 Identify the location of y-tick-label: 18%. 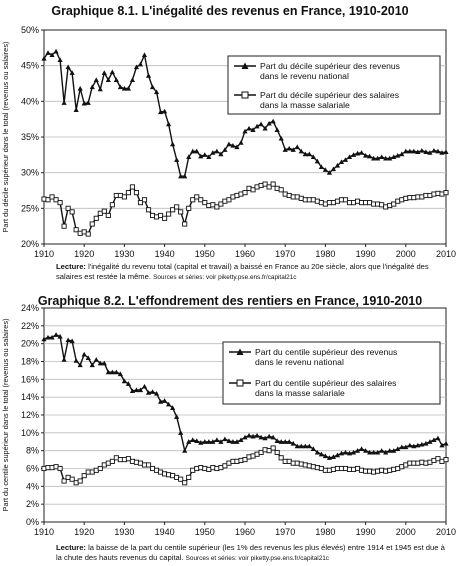
(30, 362).